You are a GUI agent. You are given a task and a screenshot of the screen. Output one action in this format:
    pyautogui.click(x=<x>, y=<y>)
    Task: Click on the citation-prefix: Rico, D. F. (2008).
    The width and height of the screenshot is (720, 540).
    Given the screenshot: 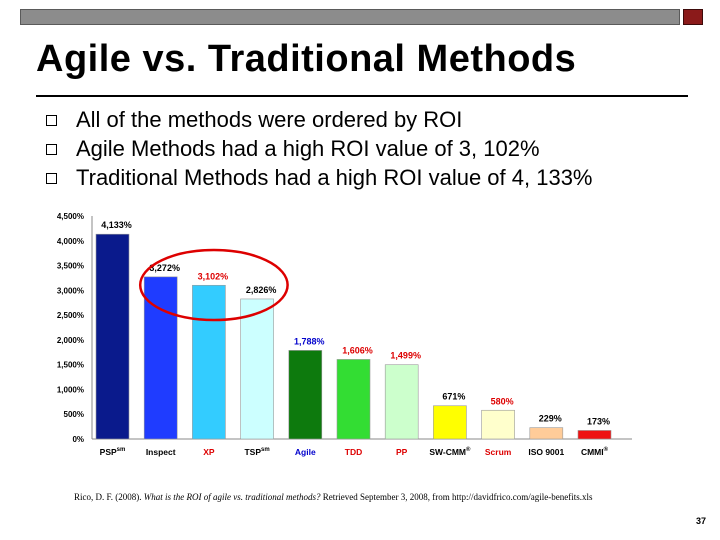 What is the action you would take?
    pyautogui.click(x=109, y=497)
    